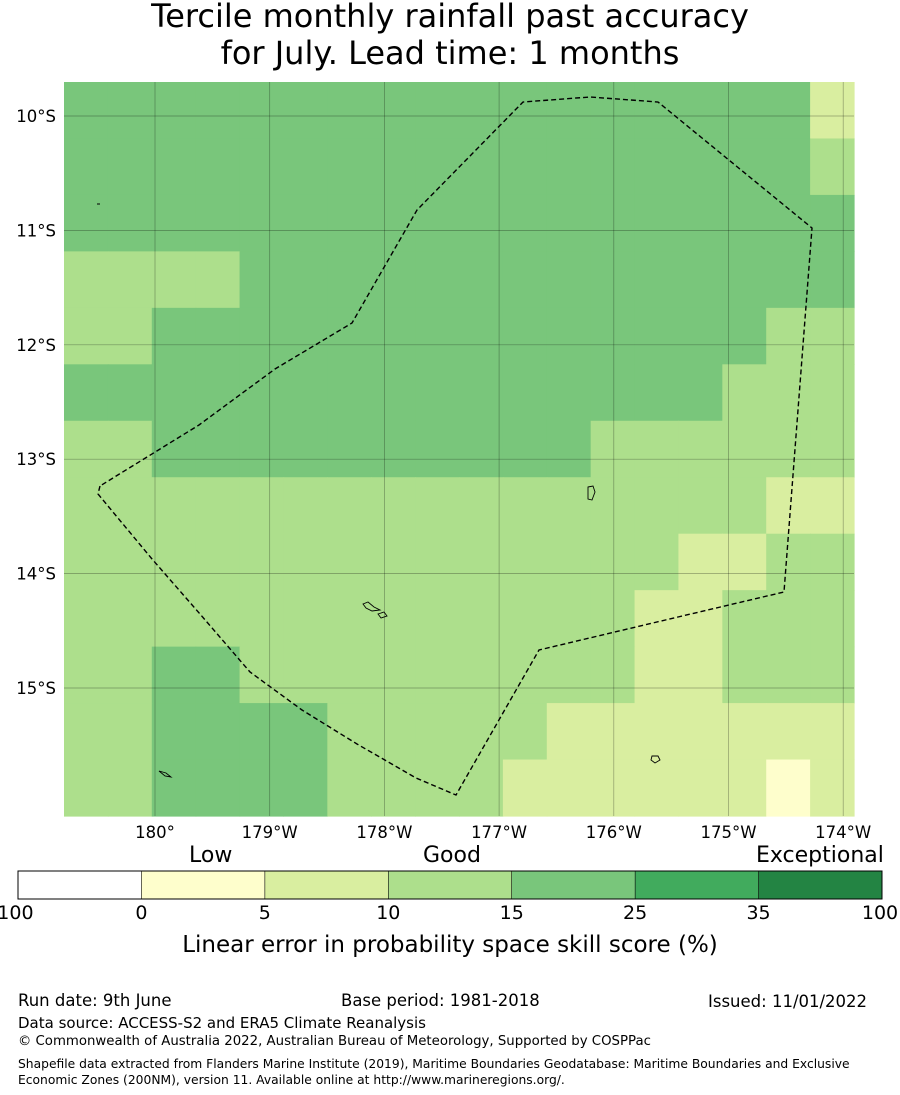 The image size is (900, 1095). Describe the element at coordinates (36, 345) in the screenshot. I see `lat-tick-label: 12°S` at that location.